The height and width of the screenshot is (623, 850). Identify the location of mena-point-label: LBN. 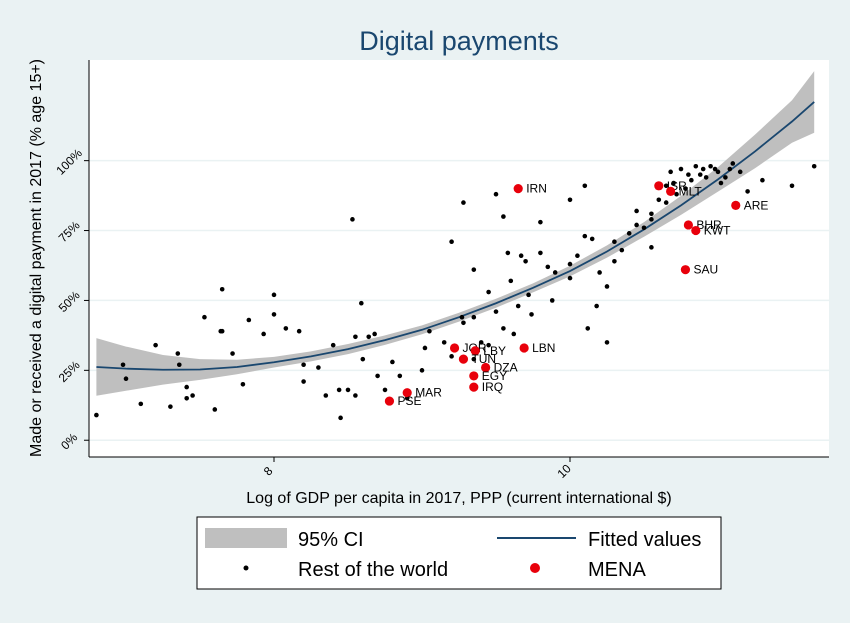
(543, 348).